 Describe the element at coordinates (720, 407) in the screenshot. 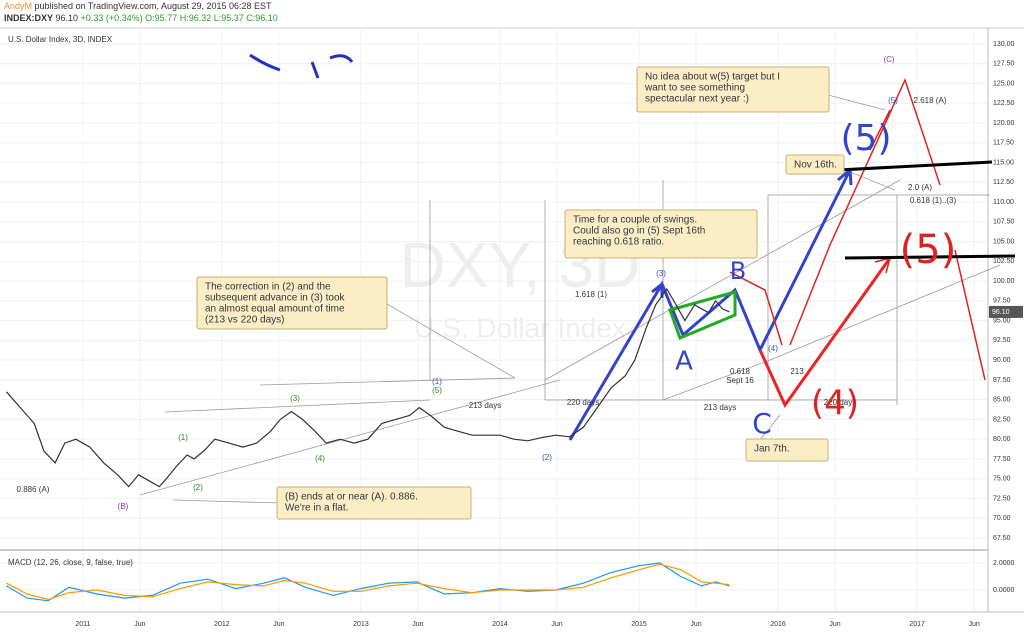

I see `wave-label: 213 days` at that location.